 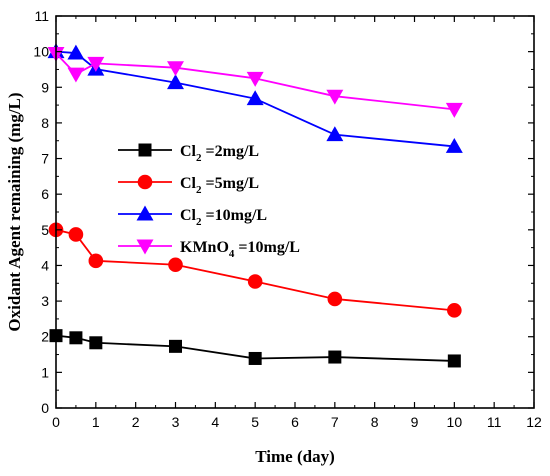 I want to click on legend-label-3: KMnO4 =10mg/L, so click(x=240, y=249).